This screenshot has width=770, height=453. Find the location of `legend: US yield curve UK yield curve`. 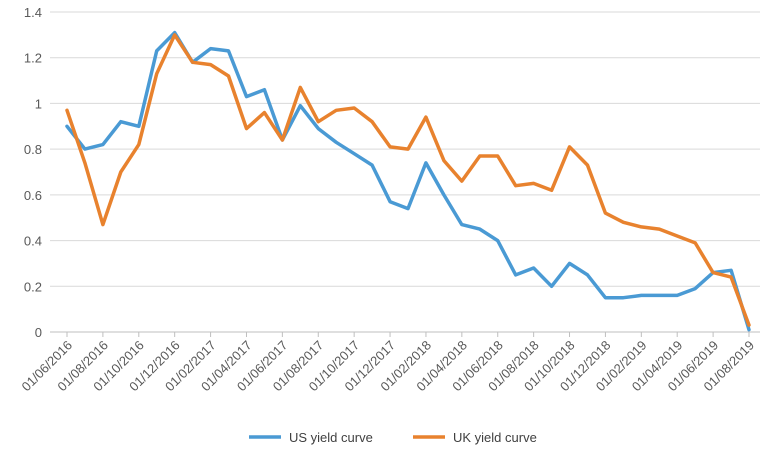

legend: US yield curve UK yield curve is located at coordinates (393, 437).